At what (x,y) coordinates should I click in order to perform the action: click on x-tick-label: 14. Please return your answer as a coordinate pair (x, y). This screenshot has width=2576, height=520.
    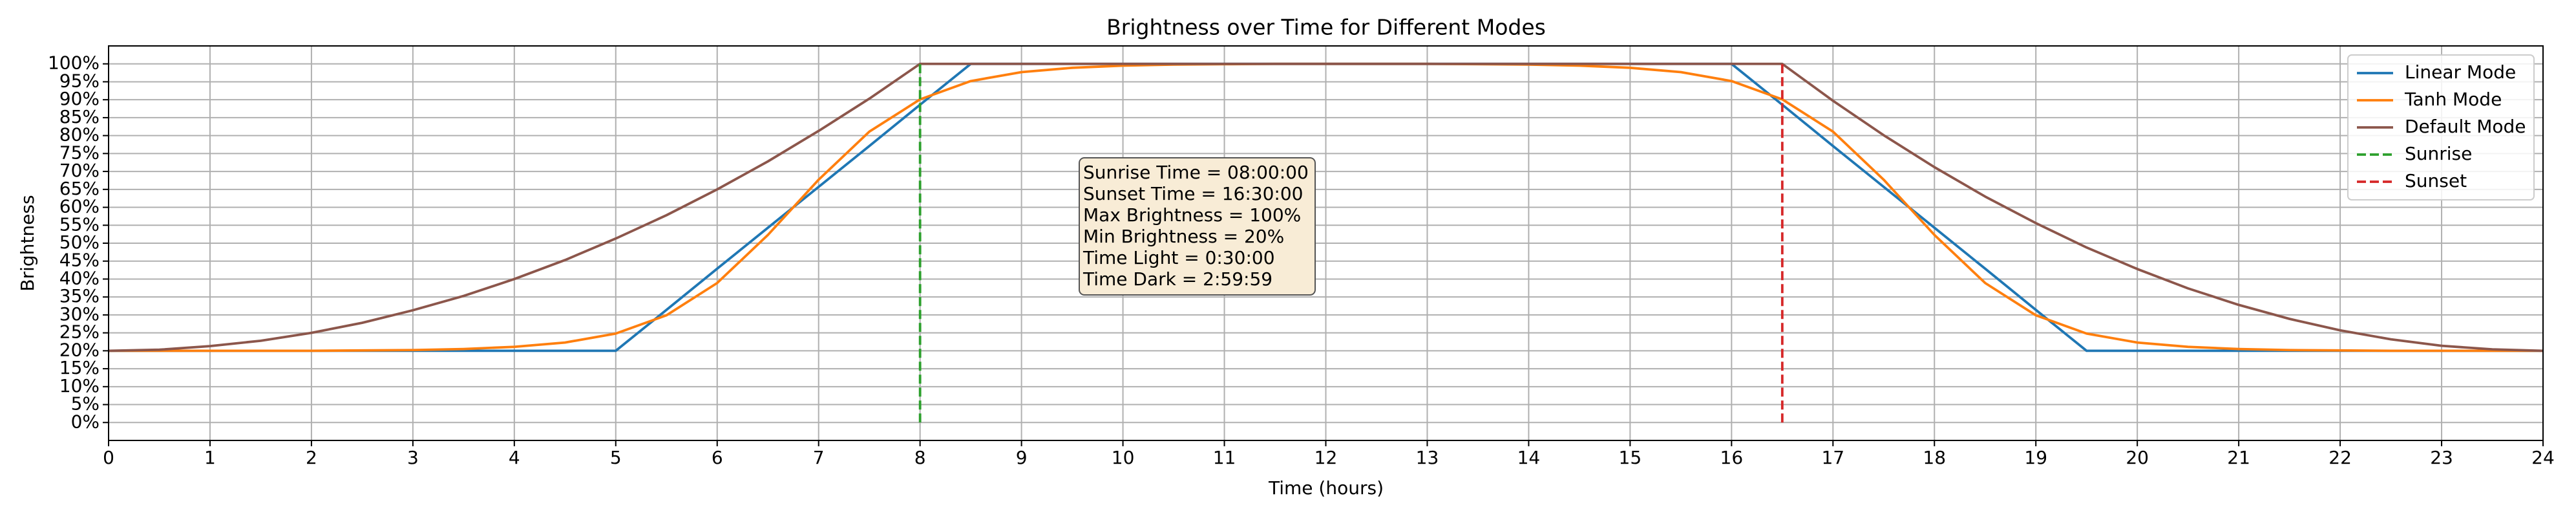
    Looking at the image, I should click on (1529, 458).